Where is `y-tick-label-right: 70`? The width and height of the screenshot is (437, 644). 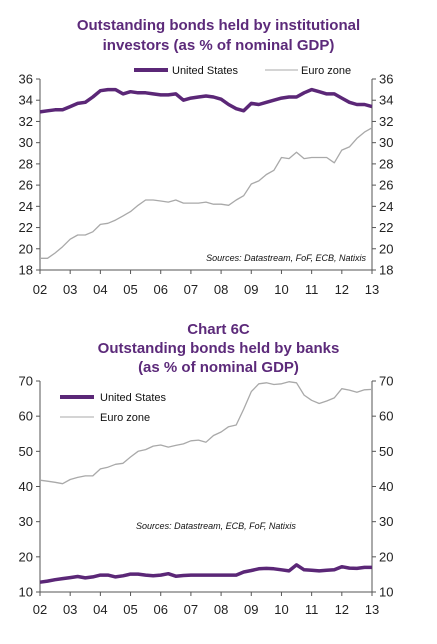 y-tick-label-right: 70 is located at coordinates (386, 381).